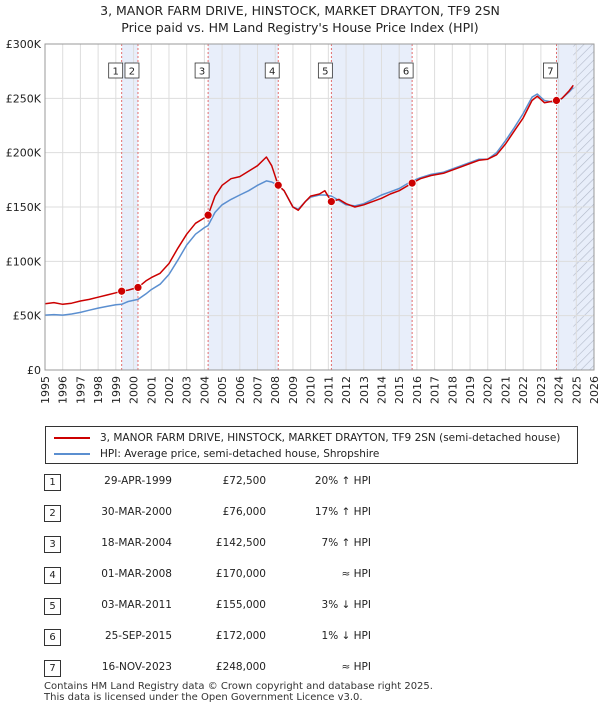  I want to click on x-tick-label: 2003, so click(187, 390).